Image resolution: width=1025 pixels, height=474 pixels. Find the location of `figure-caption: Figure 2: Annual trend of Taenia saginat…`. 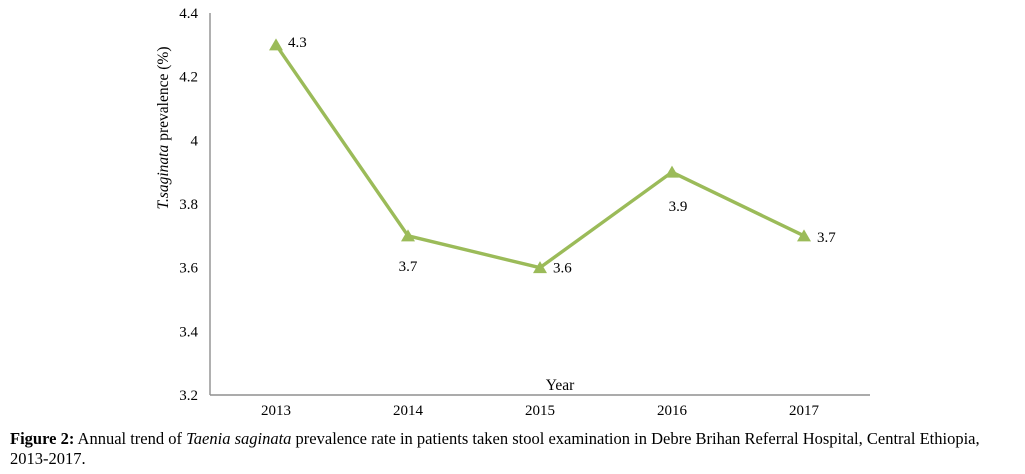

figure-caption: Figure 2: Annual trend of Taenia saginat… is located at coordinates (512, 449).